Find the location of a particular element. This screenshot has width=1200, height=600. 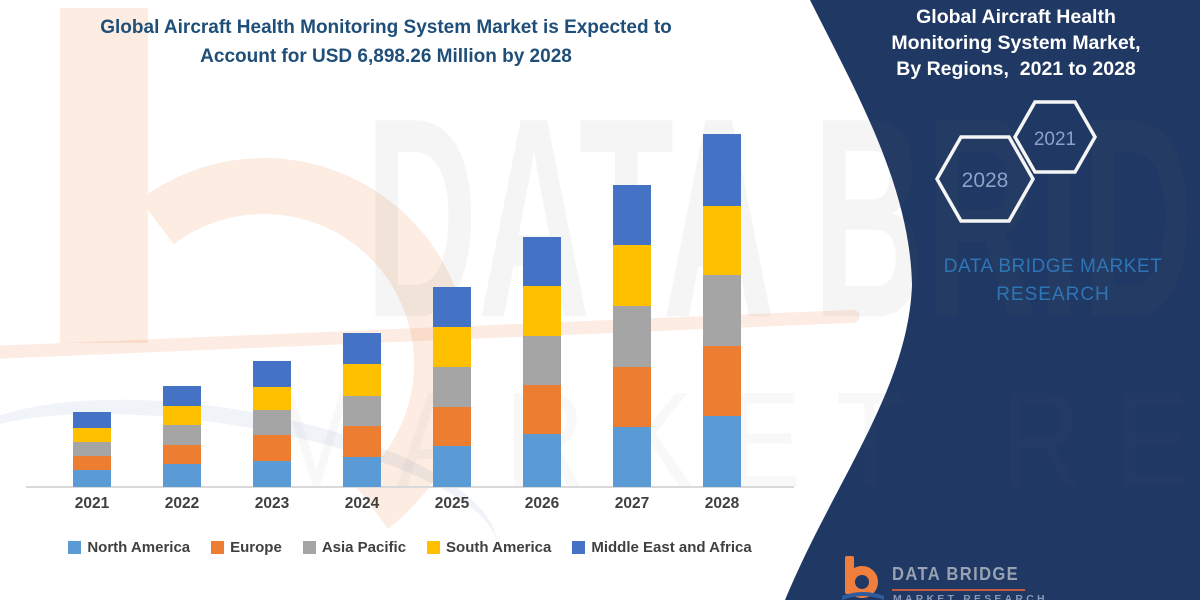

x-axis-line is located at coordinates (410, 487).